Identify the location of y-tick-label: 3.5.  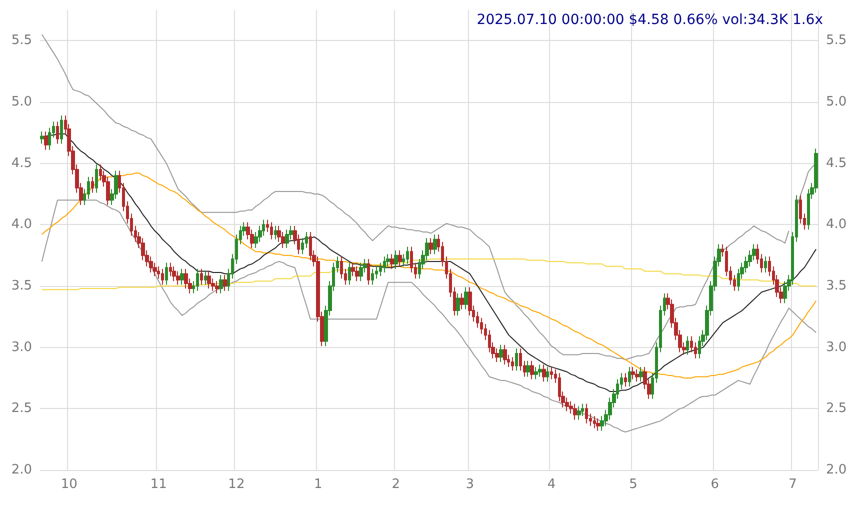
(21, 286).